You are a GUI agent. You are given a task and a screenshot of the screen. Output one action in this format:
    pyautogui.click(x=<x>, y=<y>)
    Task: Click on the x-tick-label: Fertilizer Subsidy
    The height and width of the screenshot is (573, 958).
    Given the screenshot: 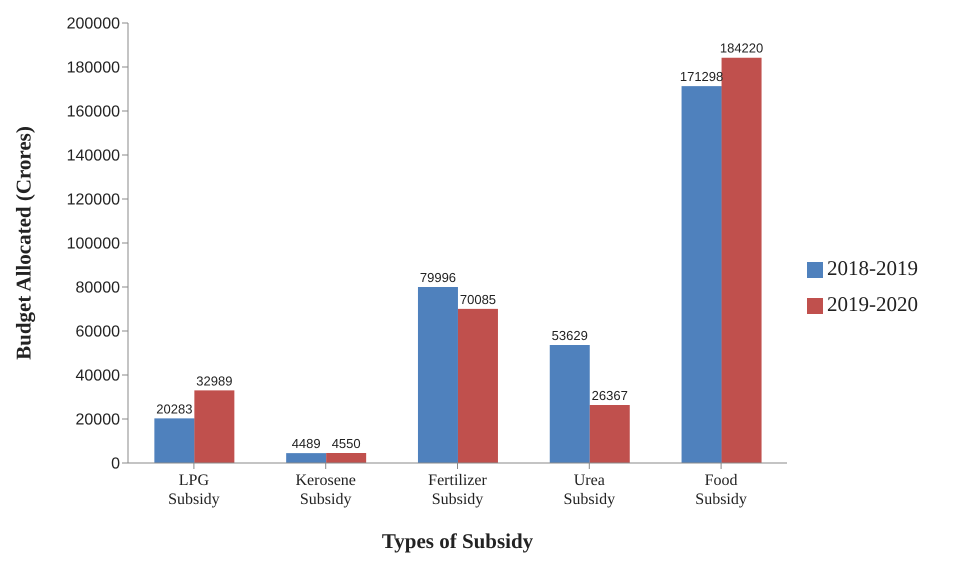 What is the action you would take?
    pyautogui.click(x=458, y=490)
    